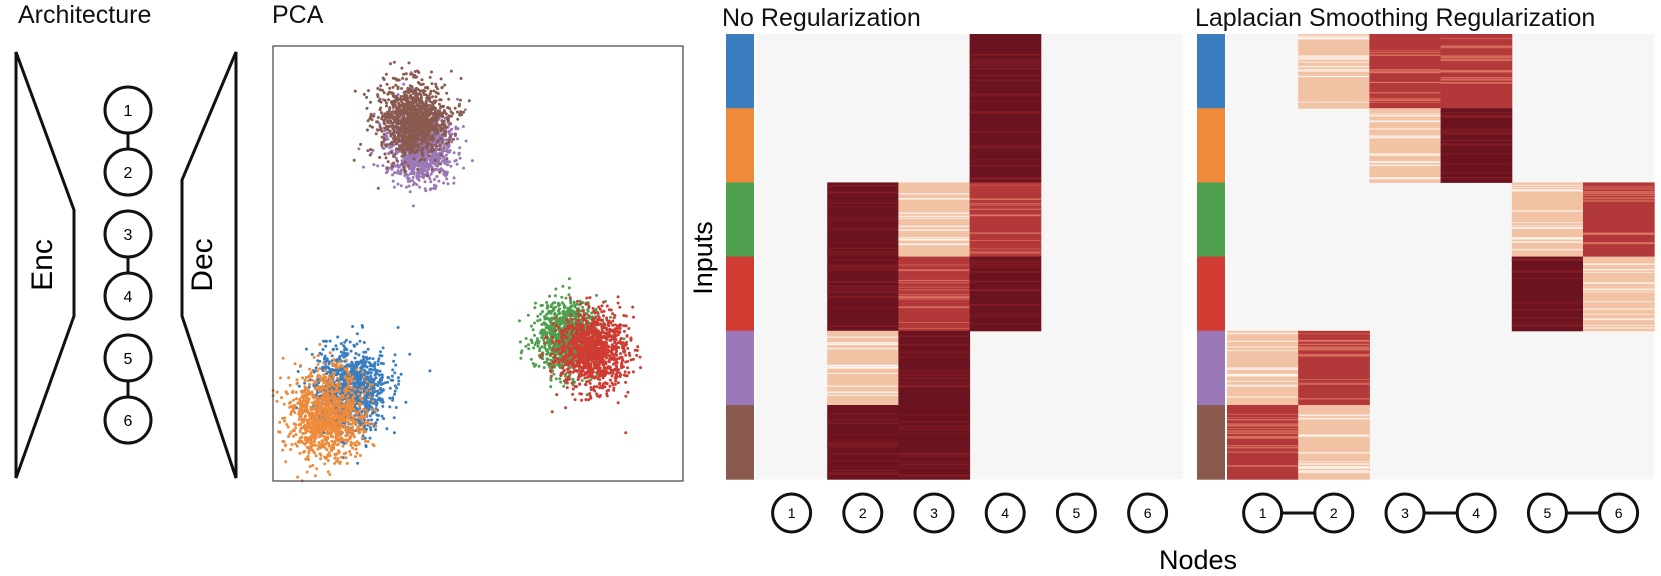 The image size is (1661, 576). Describe the element at coordinates (363, 394) in the screenshot. I see `pca-cluster` at that location.